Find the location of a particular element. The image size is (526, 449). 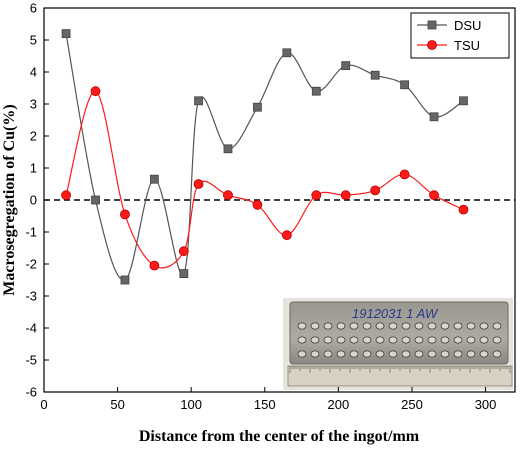

y-axis-title: Macrosegregation of Cu(%) is located at coordinates (9, 199).